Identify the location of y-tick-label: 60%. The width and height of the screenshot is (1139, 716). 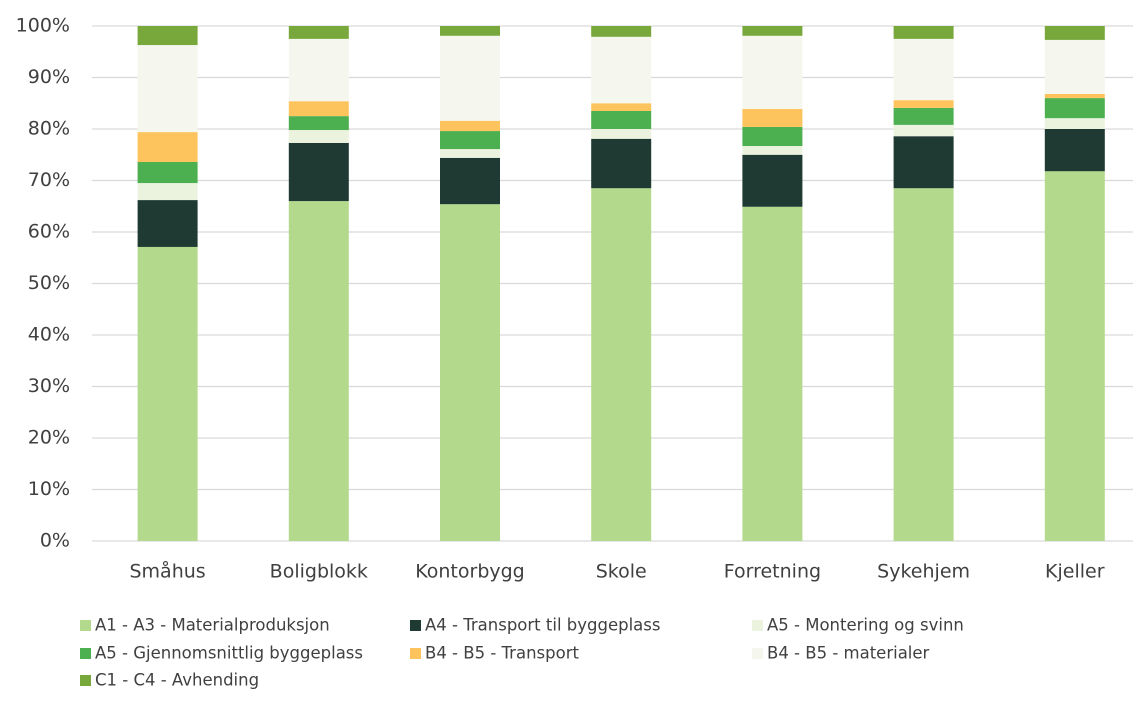
(49, 232).